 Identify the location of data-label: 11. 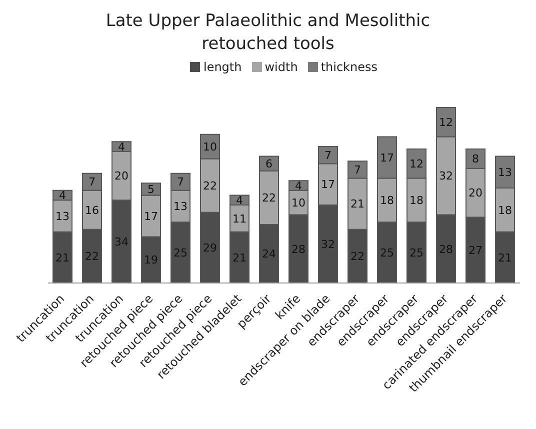
(239, 219).